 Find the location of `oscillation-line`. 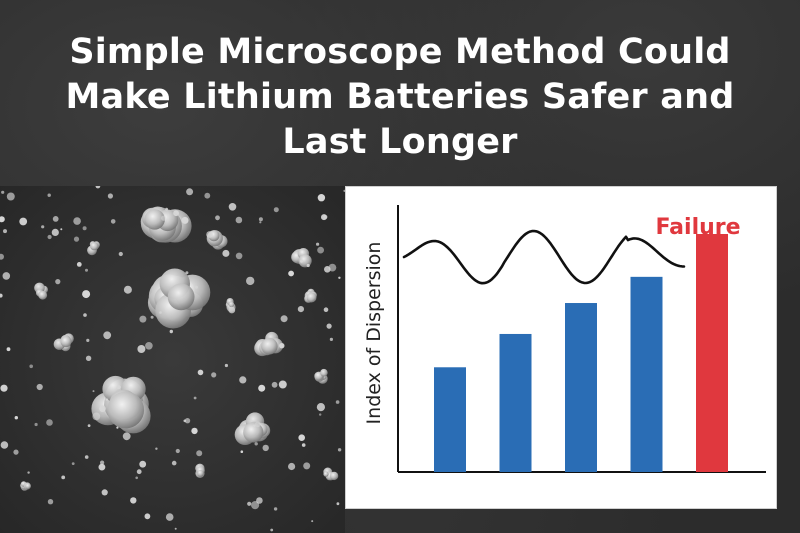

oscillation-line is located at coordinates (544, 257).